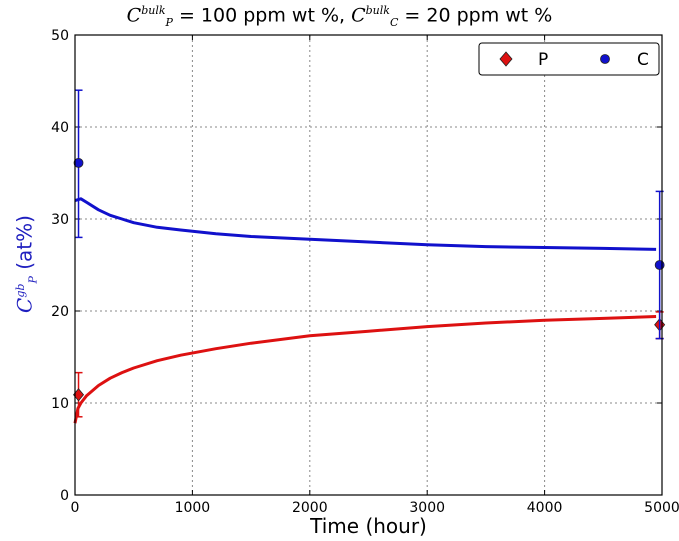 The width and height of the screenshot is (679, 541). I want to click on y-axis-label: CgbP (at%), so click(26, 264).